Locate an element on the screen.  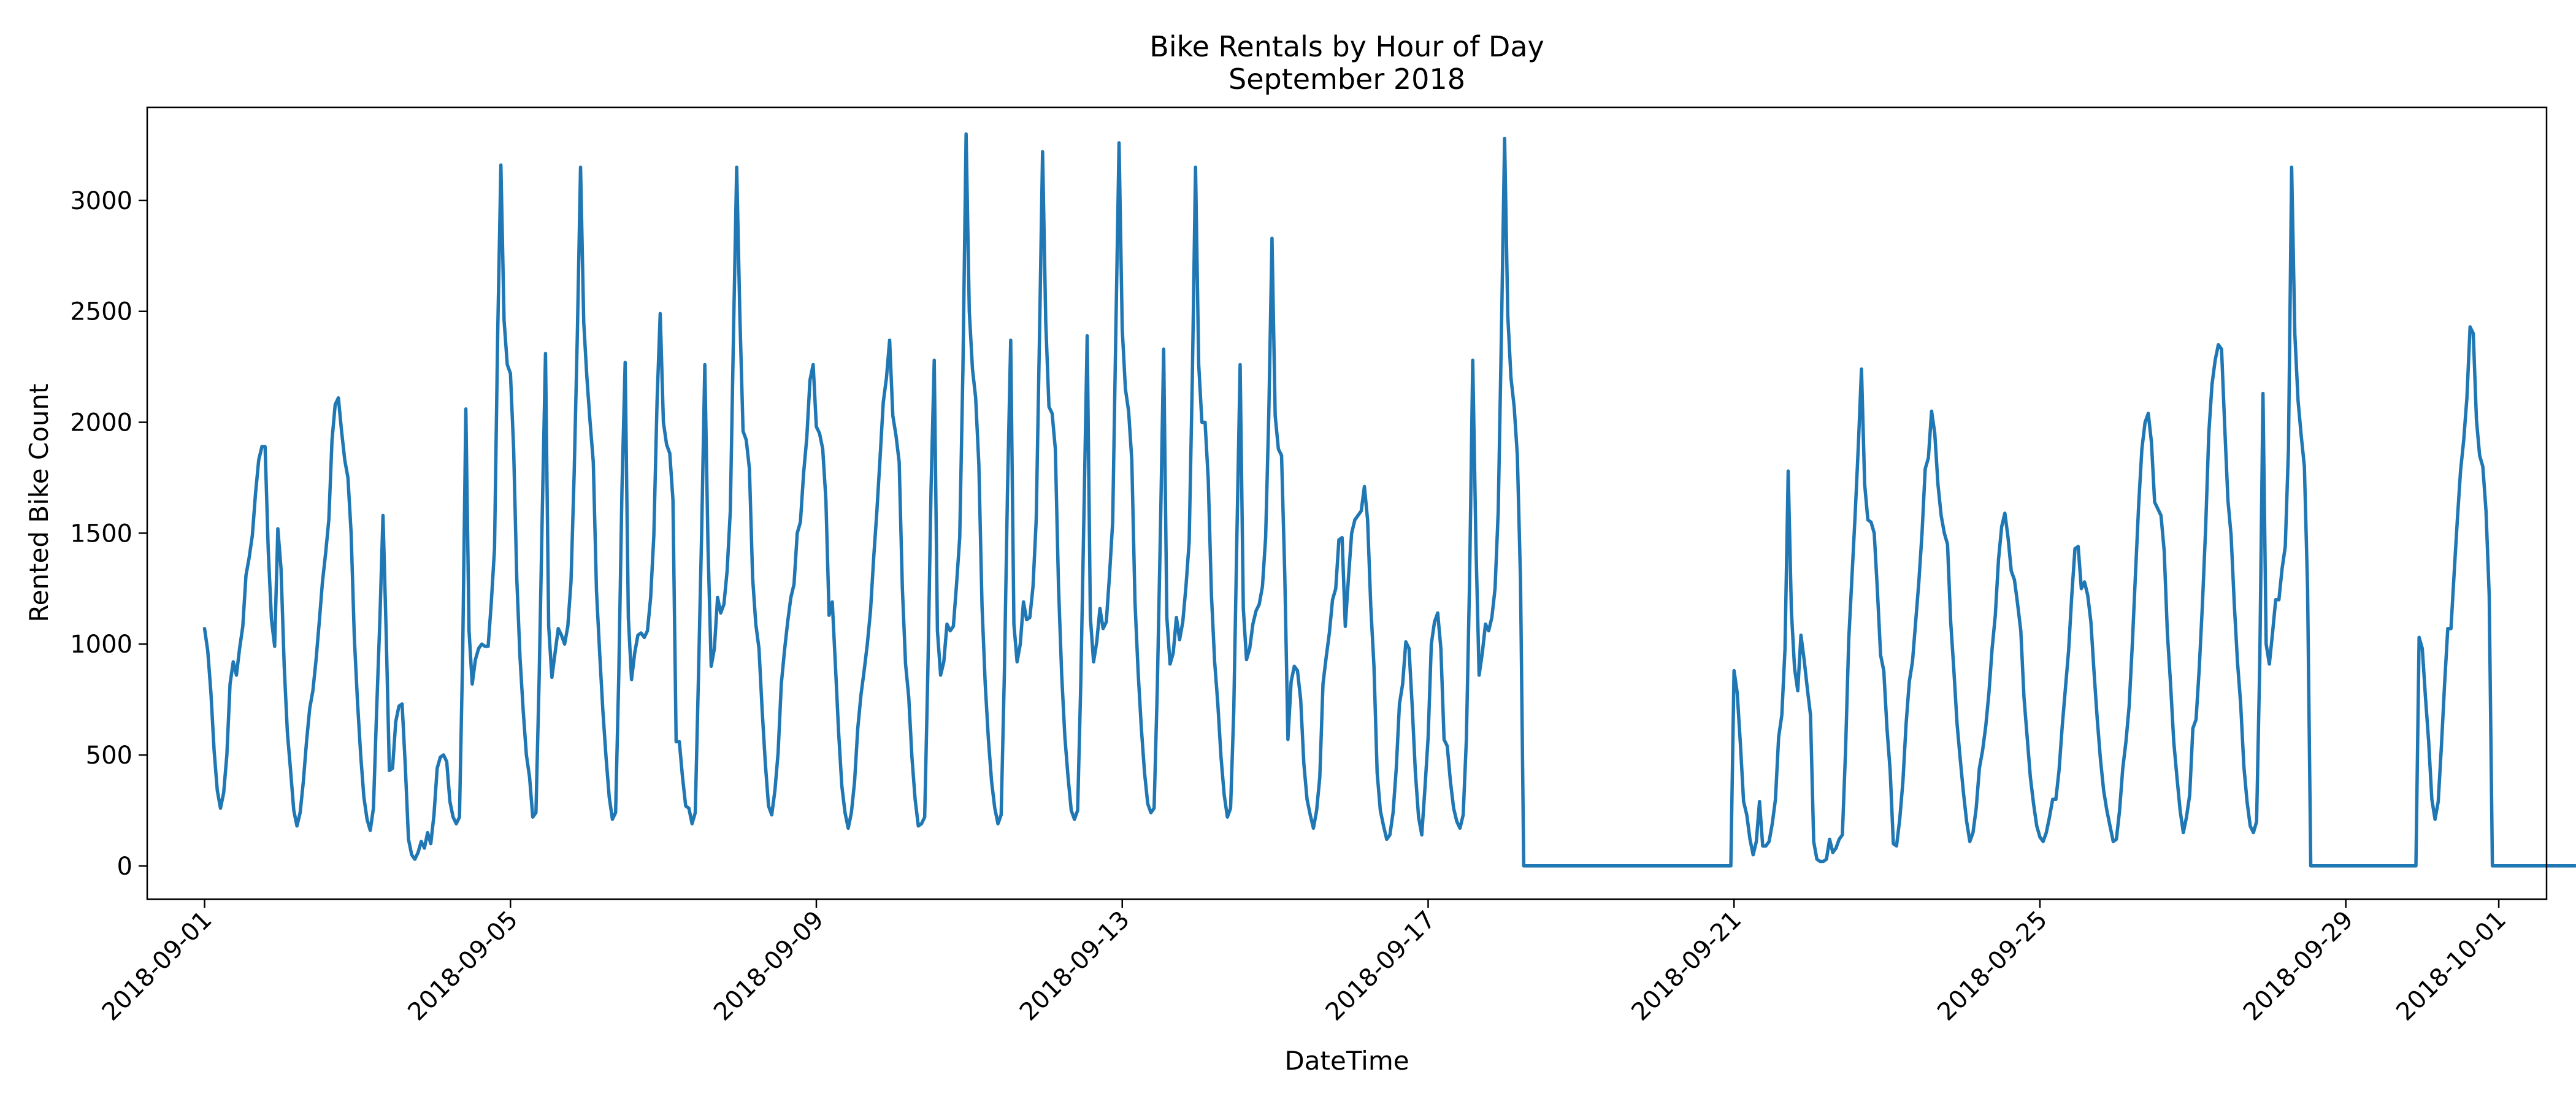
y-tick-label-3: 1500 is located at coordinates (101, 533).